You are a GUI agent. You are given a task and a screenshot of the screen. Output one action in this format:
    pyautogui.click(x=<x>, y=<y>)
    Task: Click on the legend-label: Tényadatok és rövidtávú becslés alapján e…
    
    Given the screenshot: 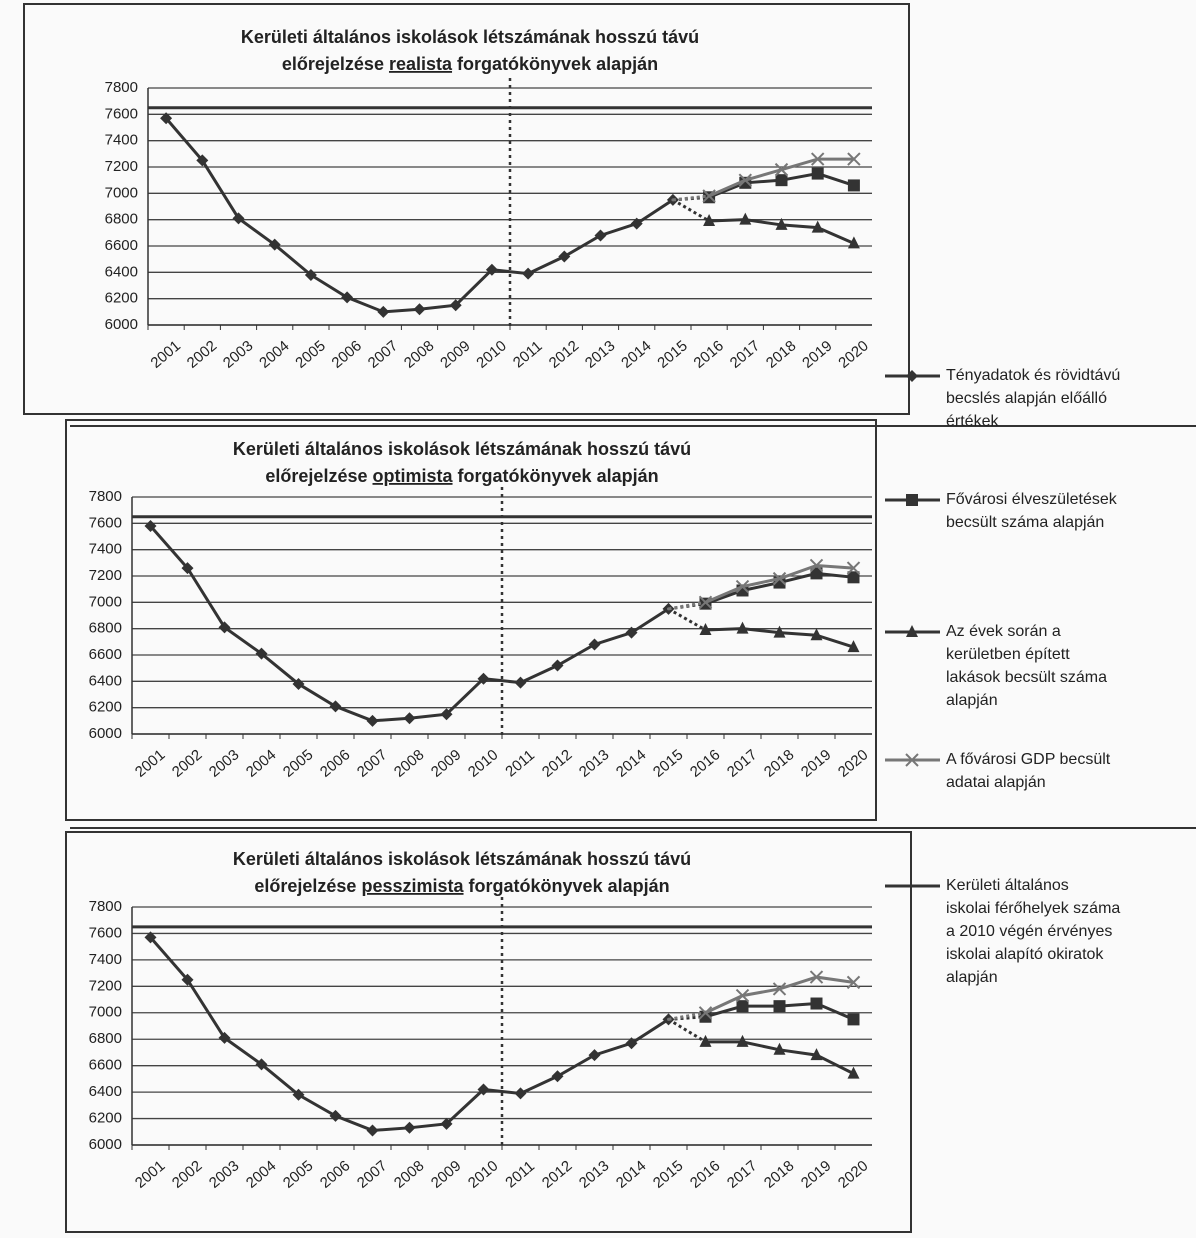 What is the action you would take?
    pyautogui.click(x=1033, y=398)
    